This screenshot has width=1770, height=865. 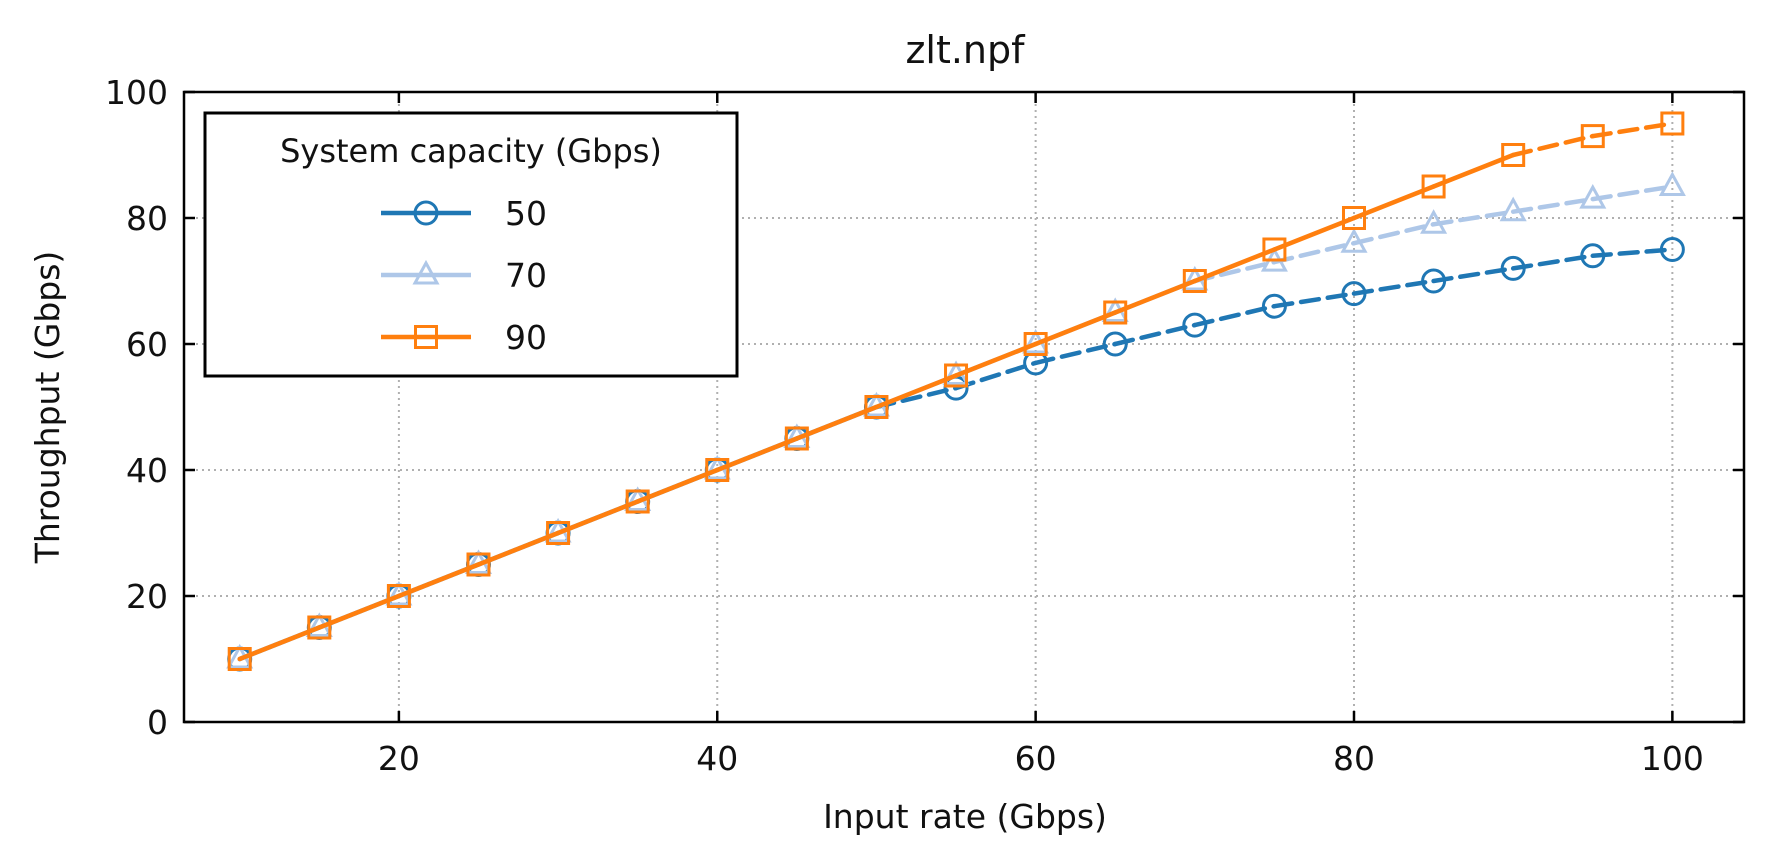 What do you see at coordinates (526, 275) in the screenshot?
I see `legend-label: 70` at bounding box center [526, 275].